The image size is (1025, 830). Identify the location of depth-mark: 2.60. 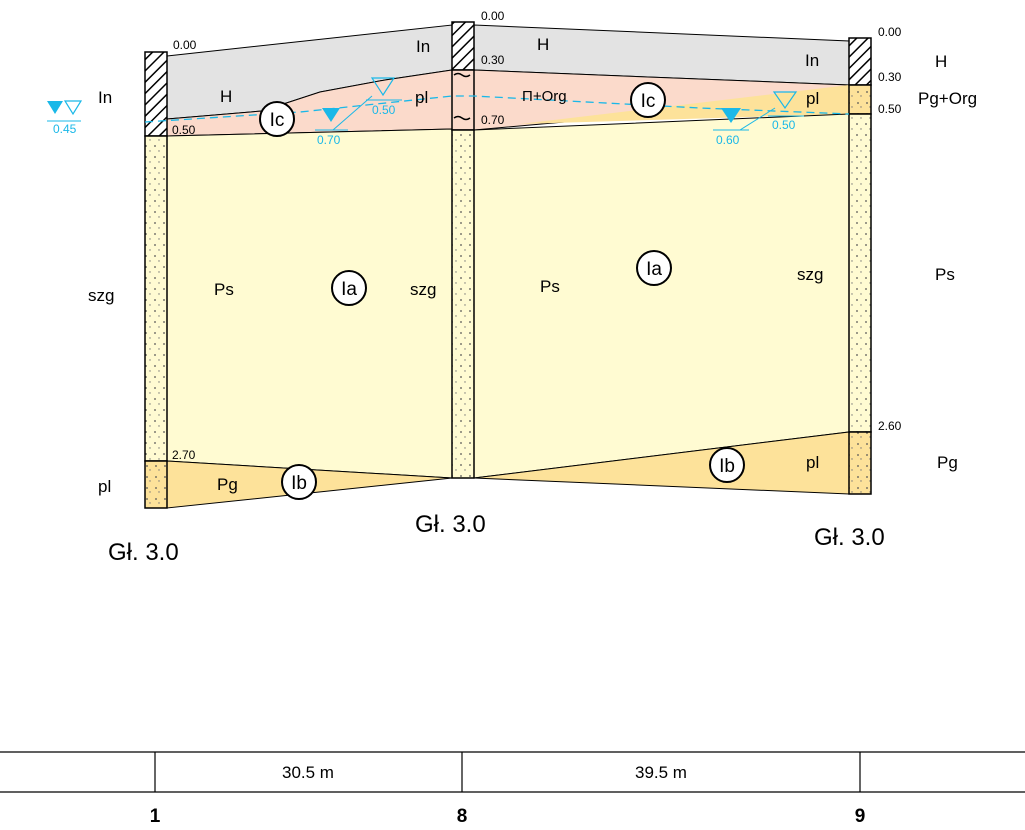
(890, 426).